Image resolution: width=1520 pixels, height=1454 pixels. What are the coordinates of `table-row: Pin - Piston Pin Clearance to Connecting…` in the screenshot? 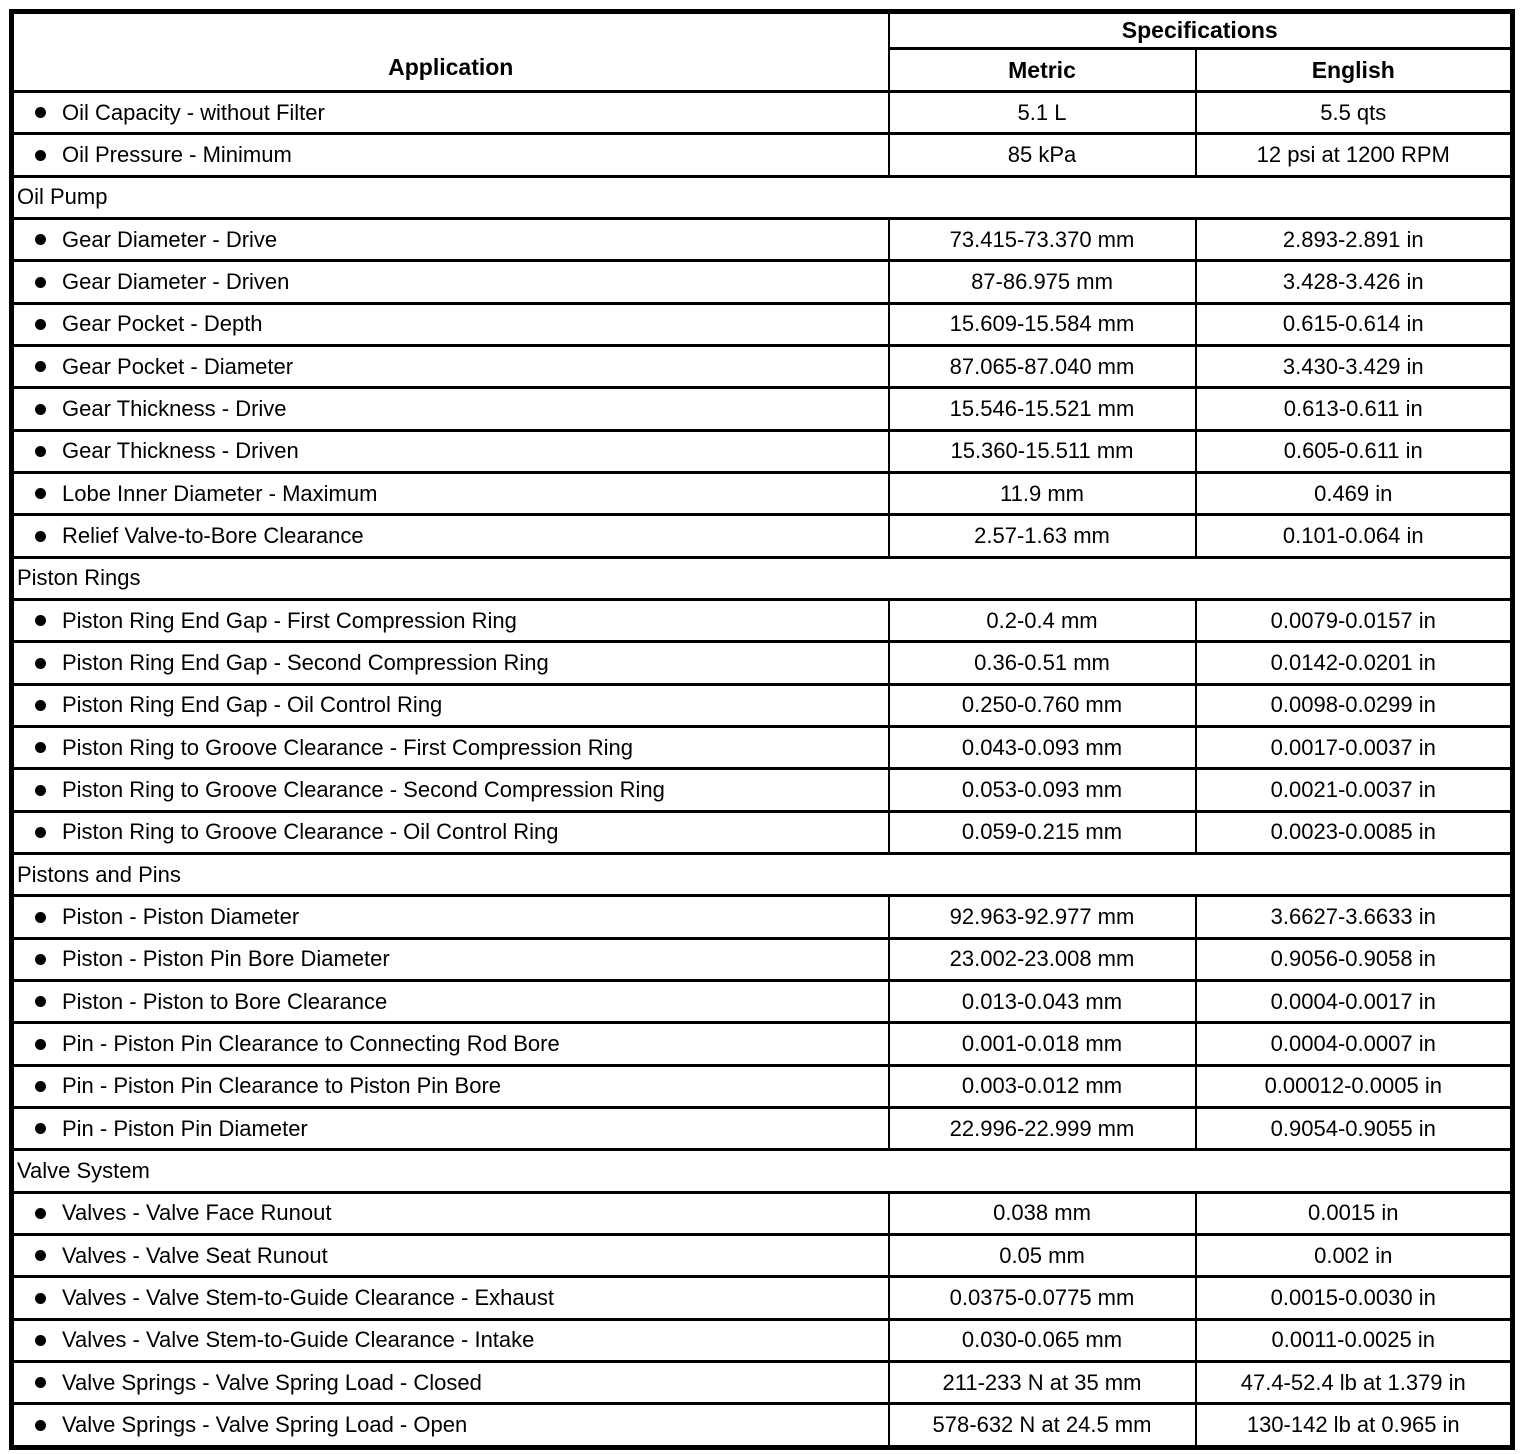 It's located at (762, 1044).